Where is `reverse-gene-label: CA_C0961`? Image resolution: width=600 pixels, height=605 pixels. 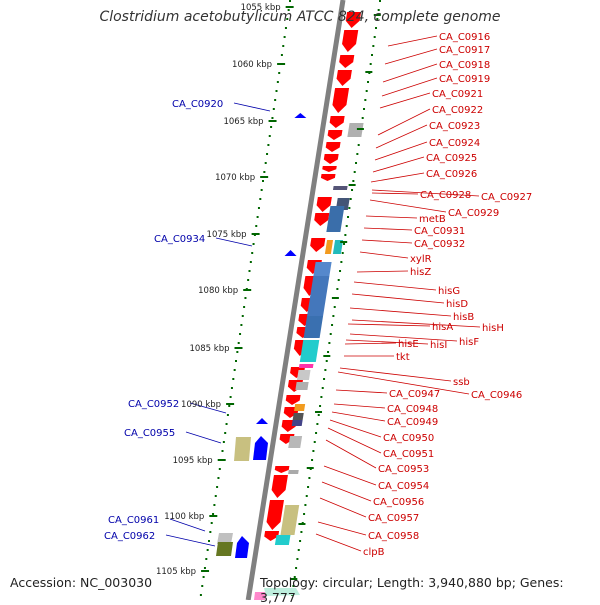
reverse-gene-label: CA_C0961 is located at coordinates (133, 520).